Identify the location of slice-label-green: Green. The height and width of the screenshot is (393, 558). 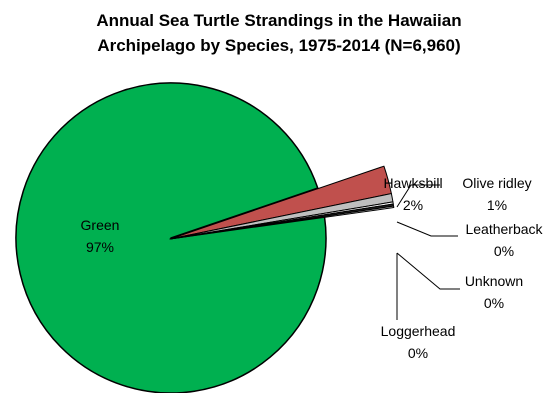
(100, 225).